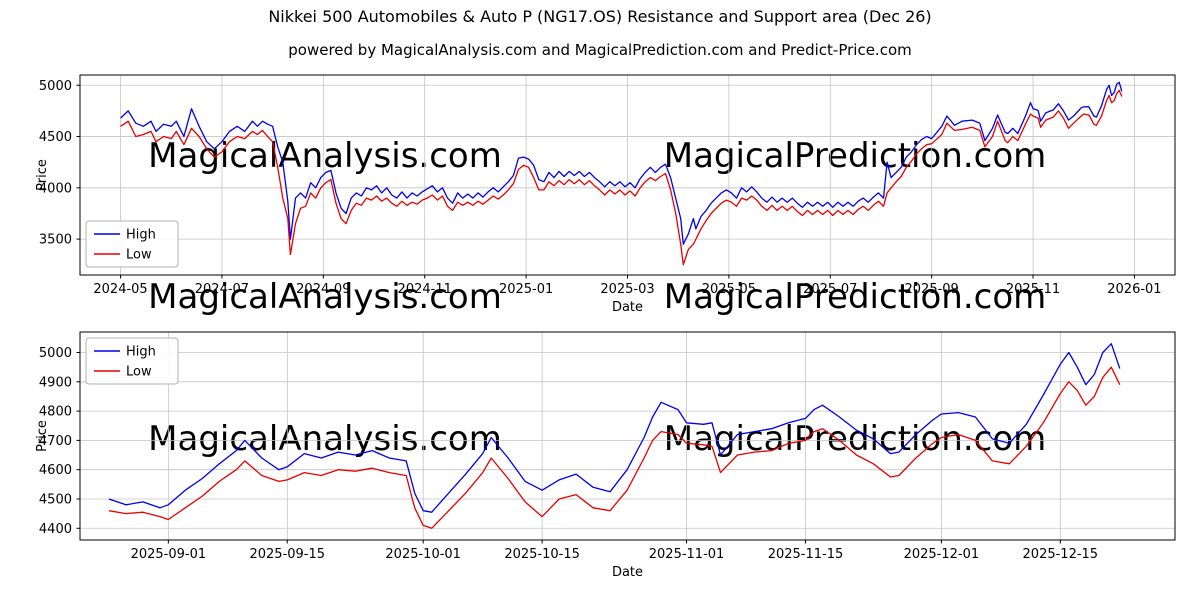 This screenshot has width=1200, height=600. I want to click on x-tick-label: 2025-01, so click(526, 289).